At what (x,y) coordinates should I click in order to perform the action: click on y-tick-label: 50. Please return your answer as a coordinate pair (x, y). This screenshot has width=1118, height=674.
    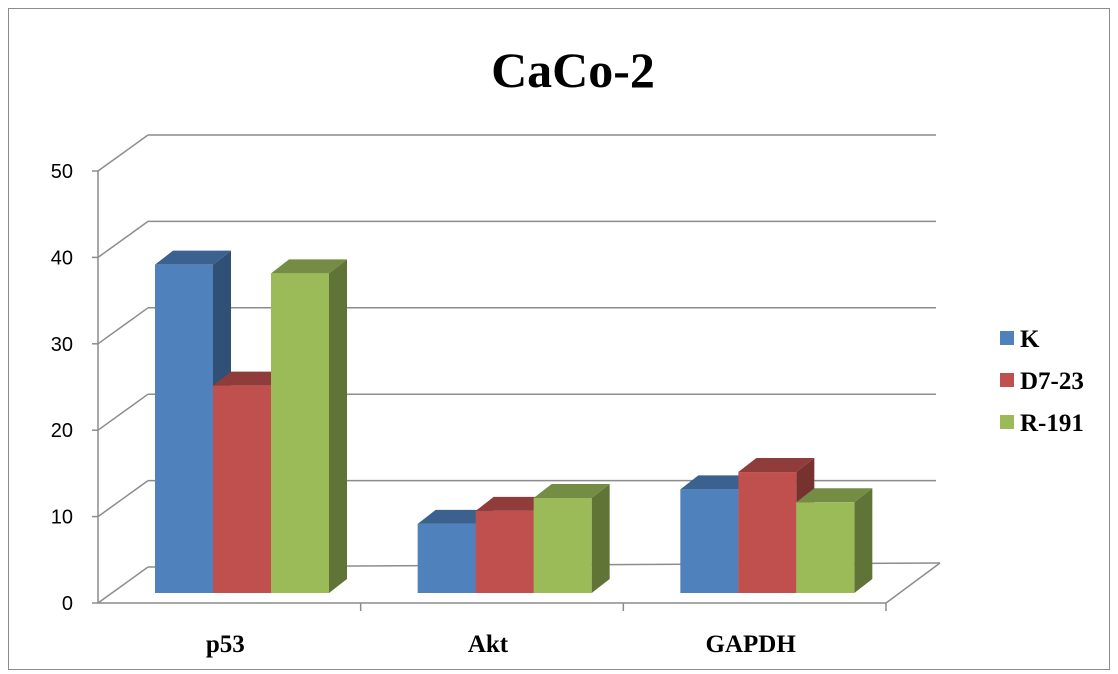
    Looking at the image, I should click on (62, 172).